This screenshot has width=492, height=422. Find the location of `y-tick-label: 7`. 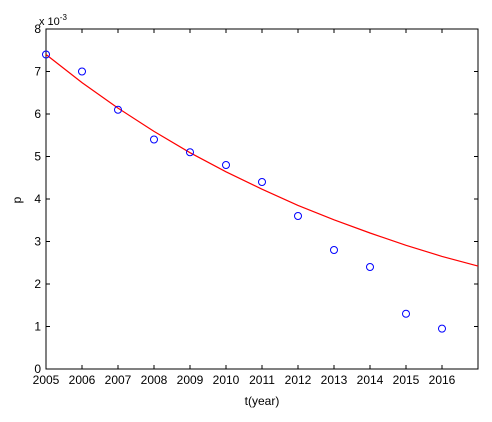

y-tick-label: 7 is located at coordinates (37, 72).